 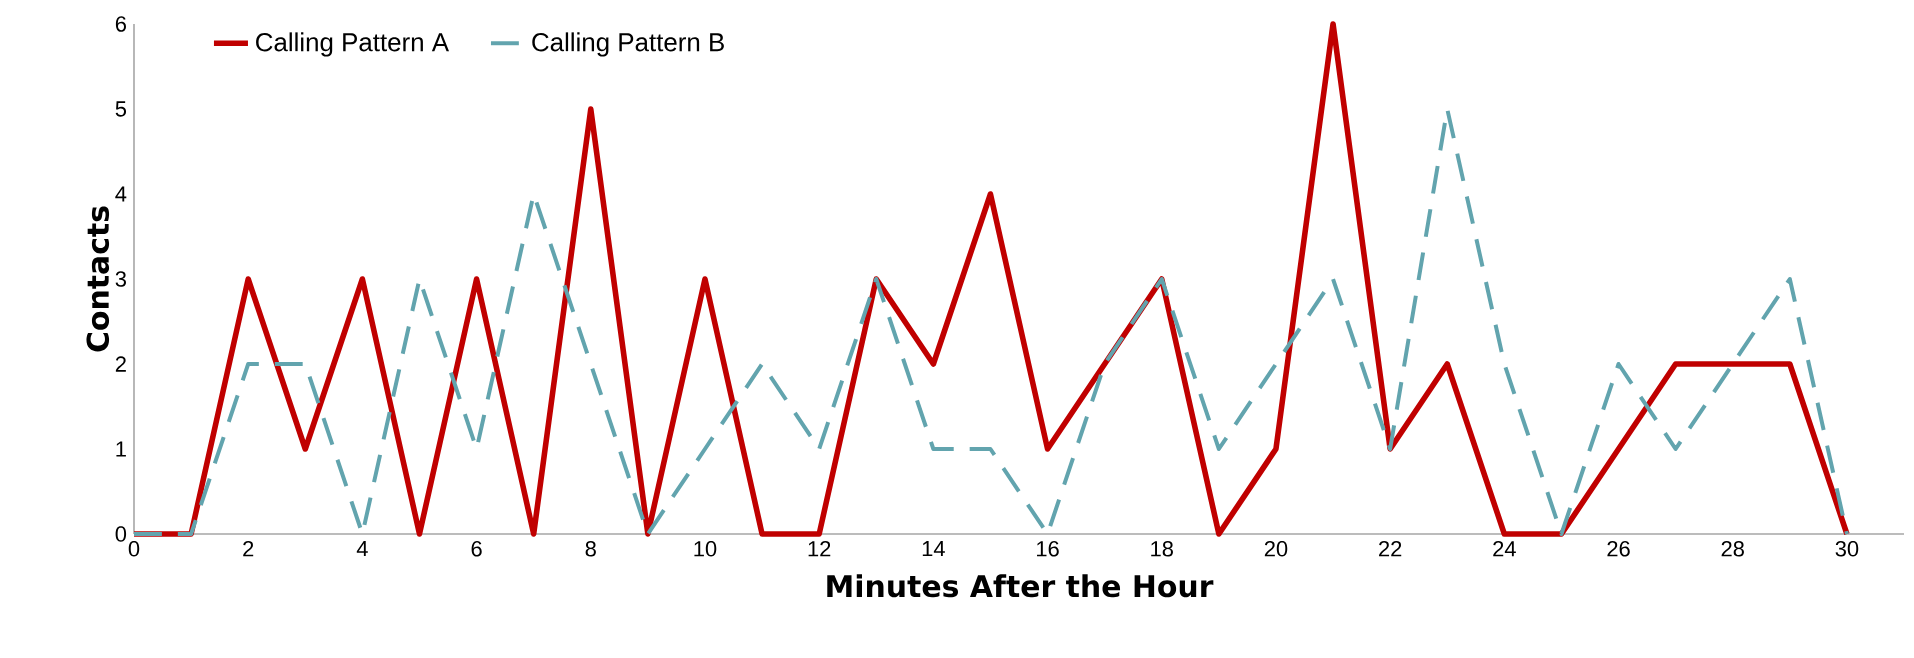 I want to click on y-tick-label: 6, so click(x=120, y=24).